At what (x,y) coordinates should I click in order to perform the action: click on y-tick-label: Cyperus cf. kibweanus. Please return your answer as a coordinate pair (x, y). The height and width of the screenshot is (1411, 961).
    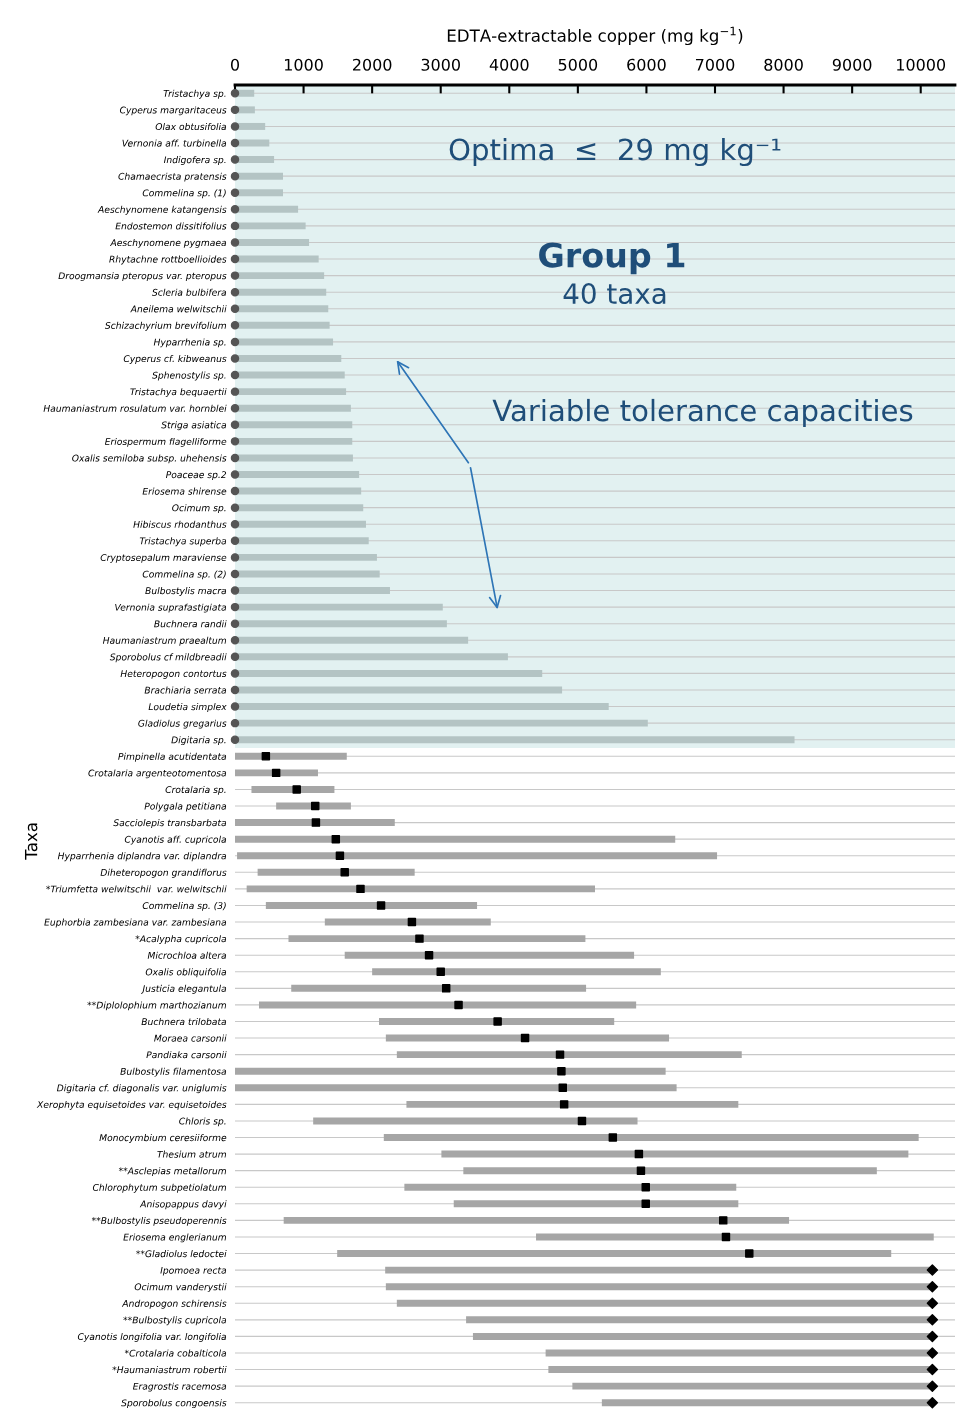
    Looking at the image, I should click on (175, 359).